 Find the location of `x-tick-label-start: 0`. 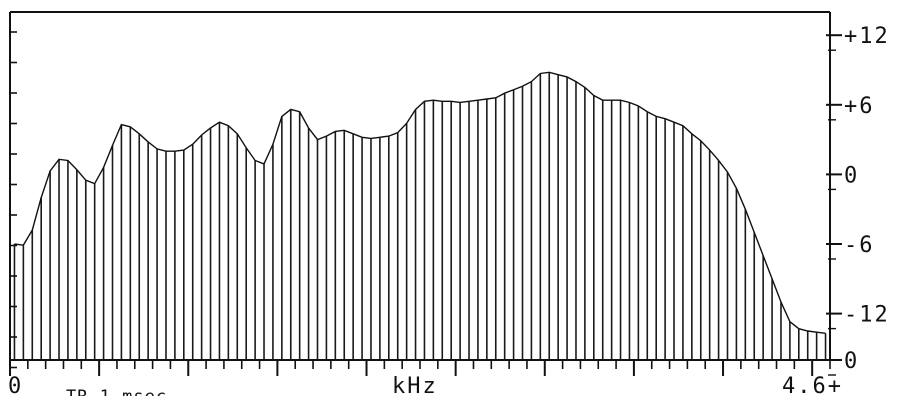

x-tick-label-start: 0 is located at coordinates (15, 385).